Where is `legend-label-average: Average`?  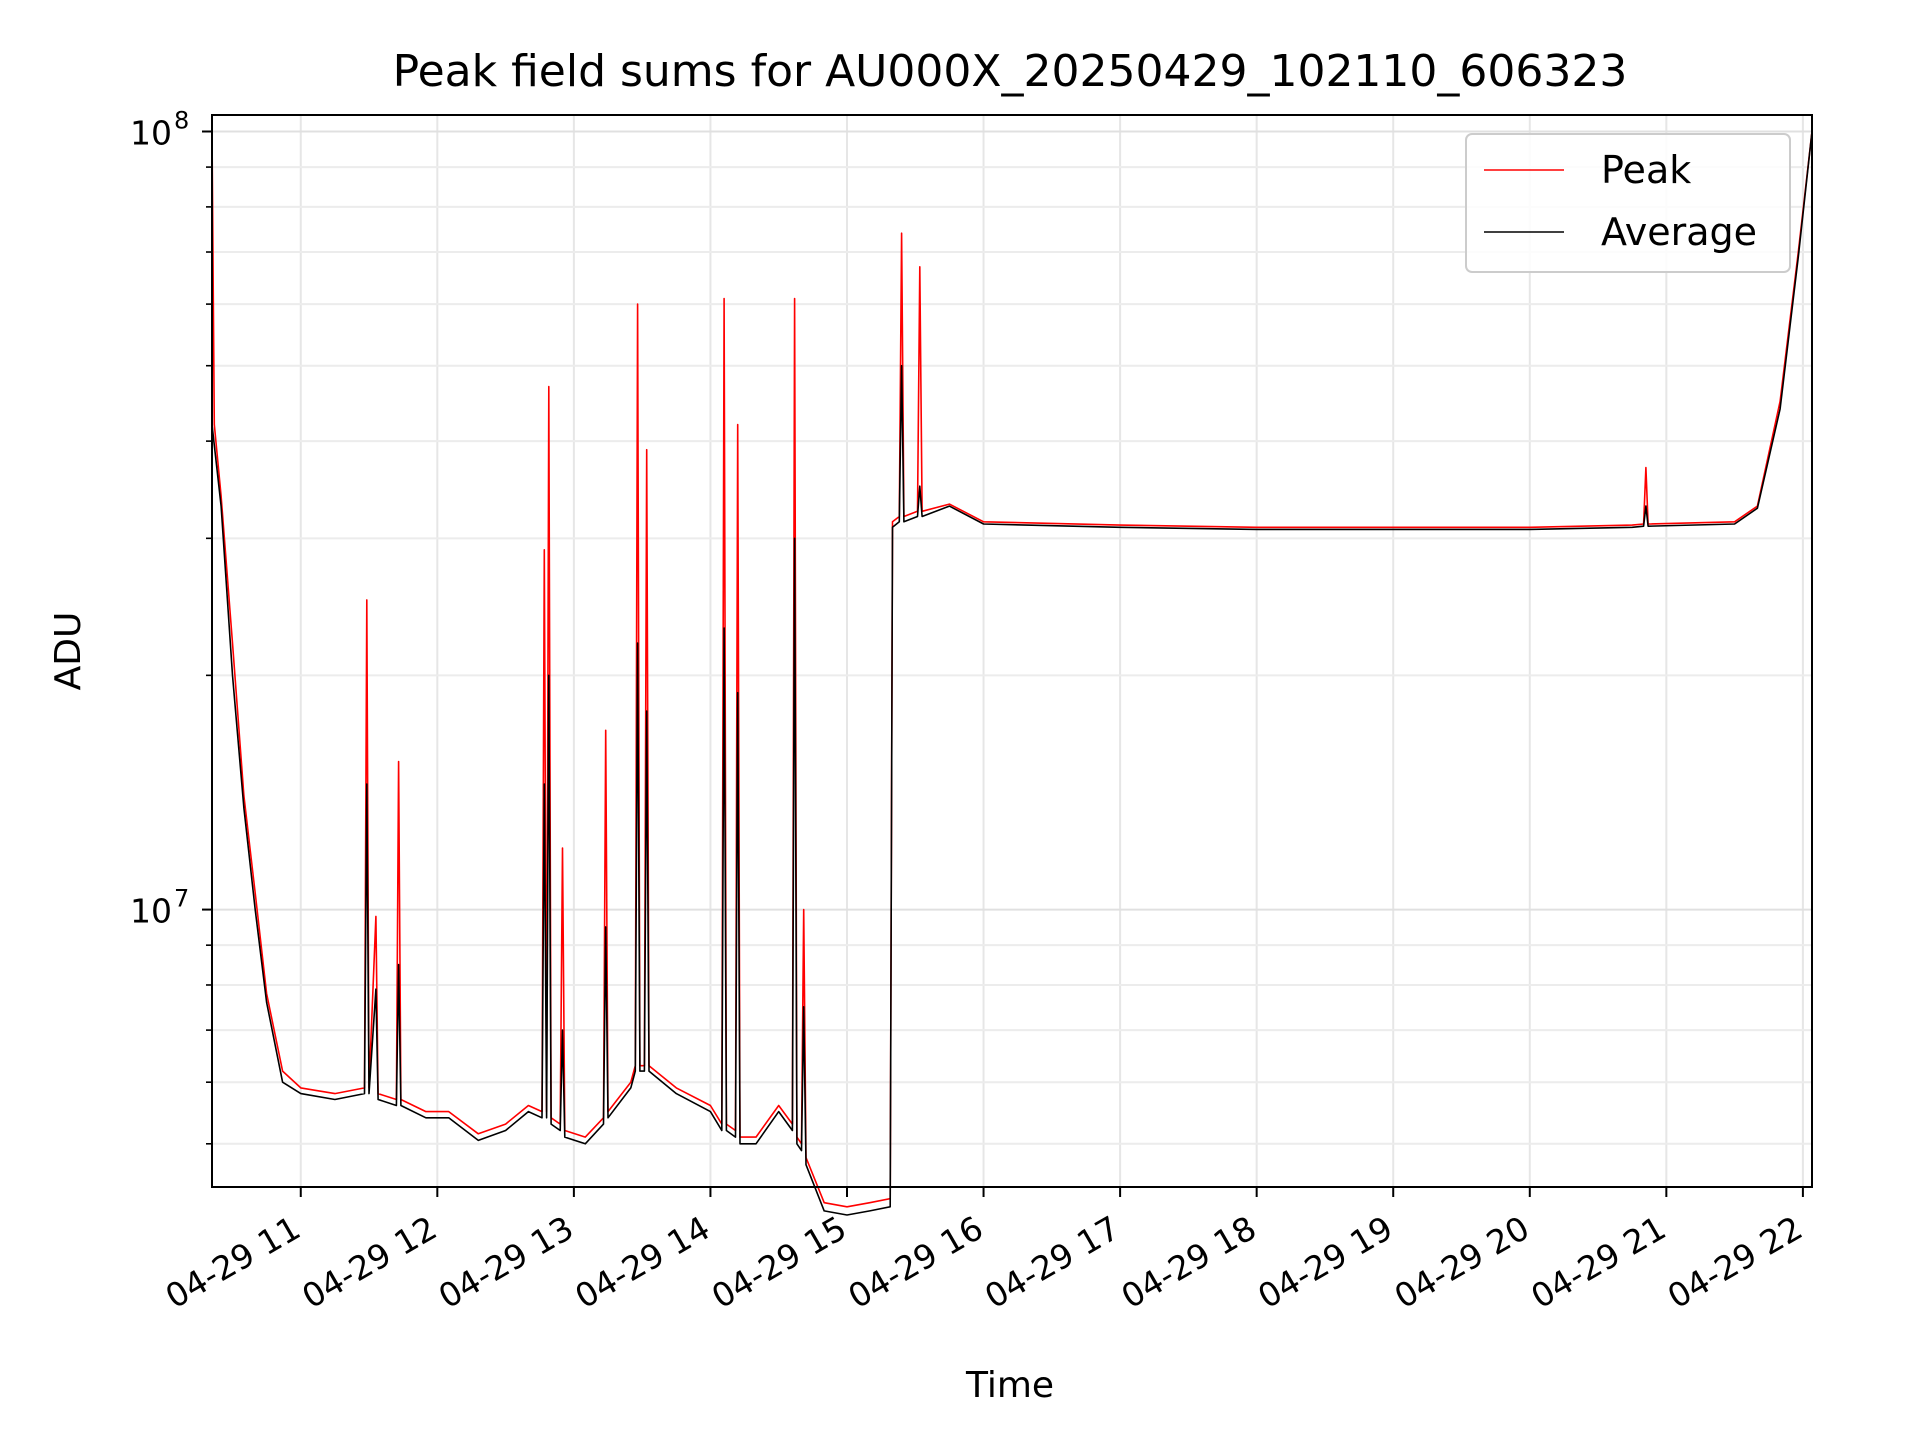 legend-label-average: Average is located at coordinates (1679, 232).